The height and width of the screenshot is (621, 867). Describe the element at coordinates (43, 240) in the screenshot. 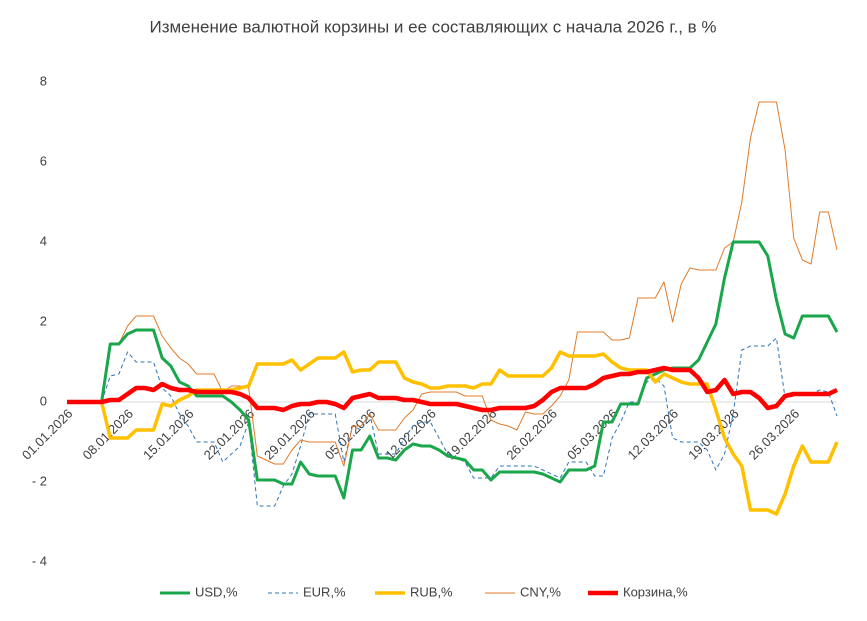

I see `y-tick-label: 4` at that location.